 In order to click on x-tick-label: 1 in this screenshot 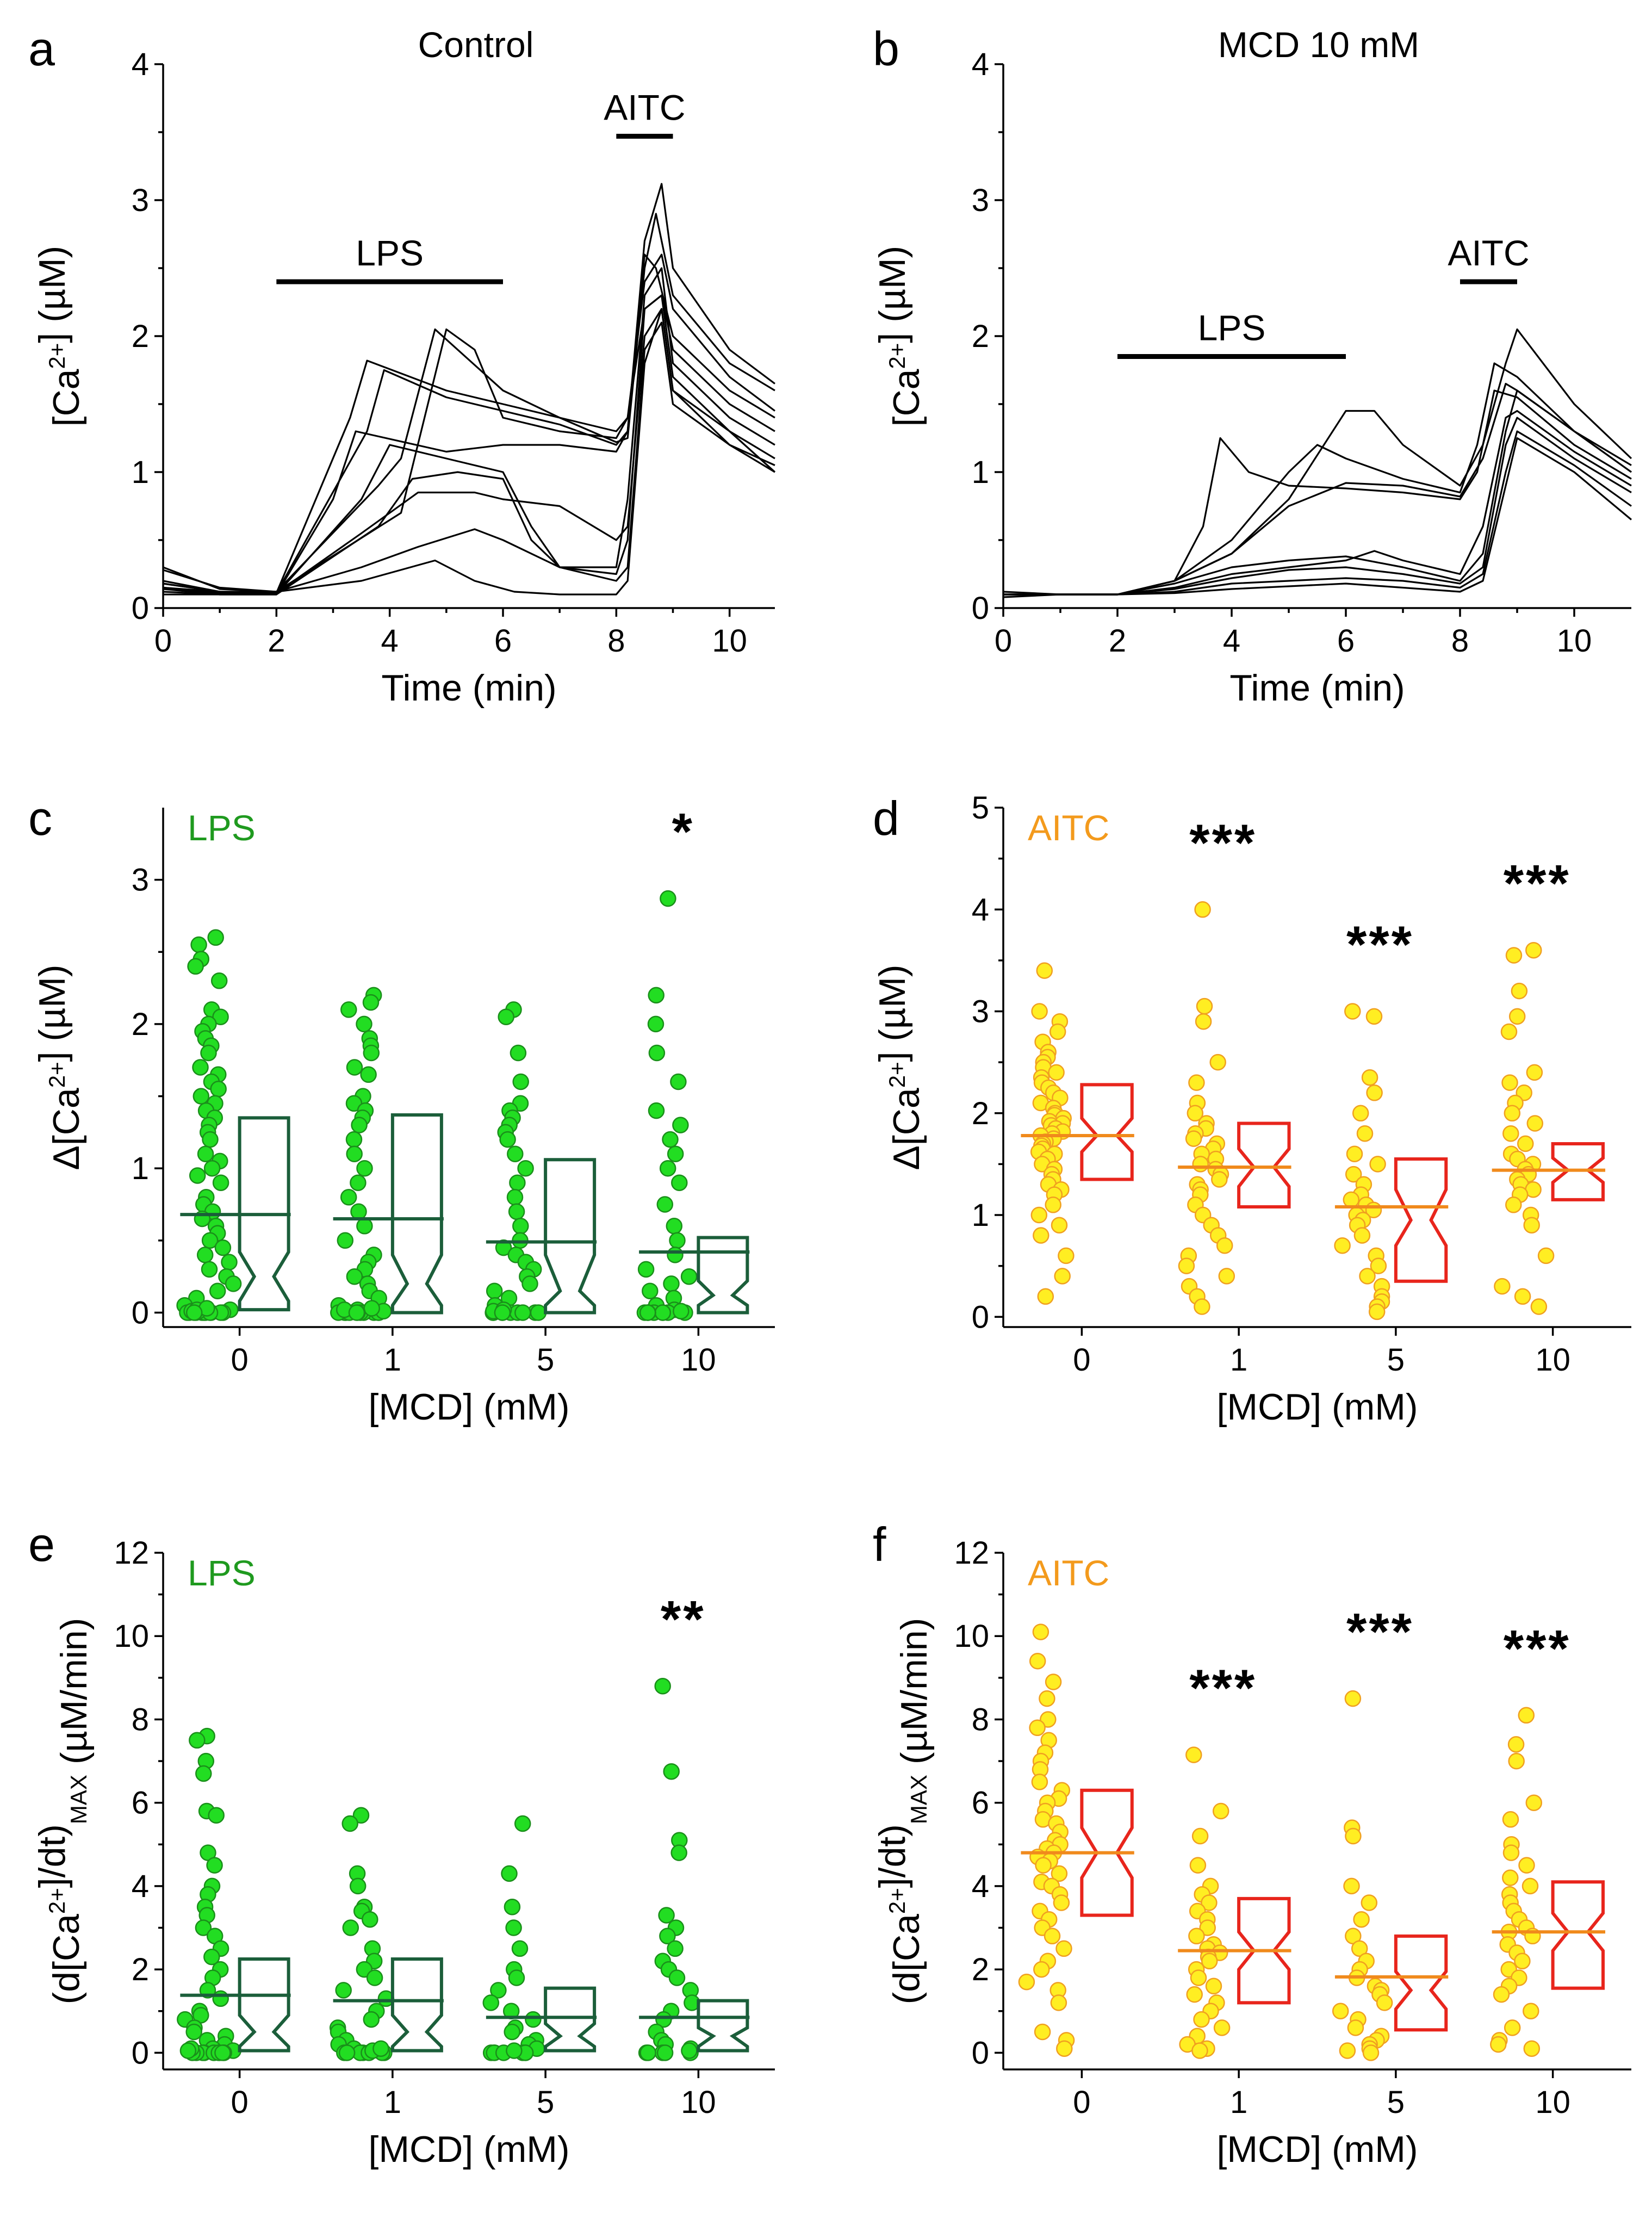, I will do `click(1238, 2102)`.